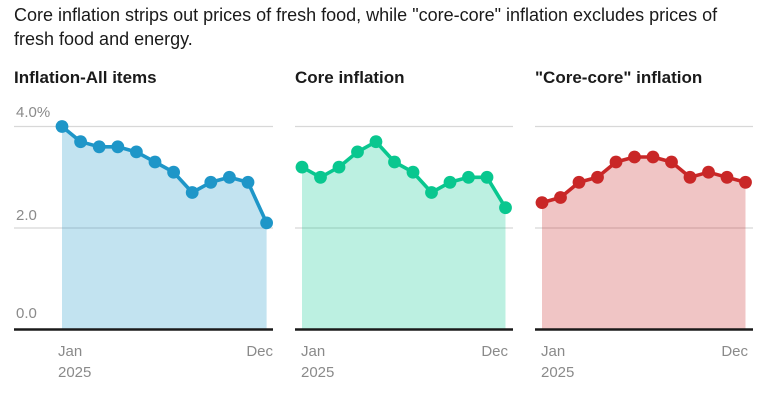  What do you see at coordinates (644, 228) in the screenshot?
I see `area-chart-core-core` at bounding box center [644, 228].